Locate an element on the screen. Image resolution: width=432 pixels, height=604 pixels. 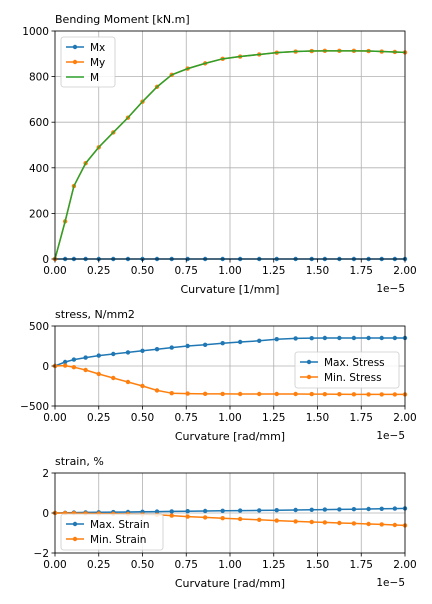
x-axis-label: Curvature [1/mm] is located at coordinates (230, 289).